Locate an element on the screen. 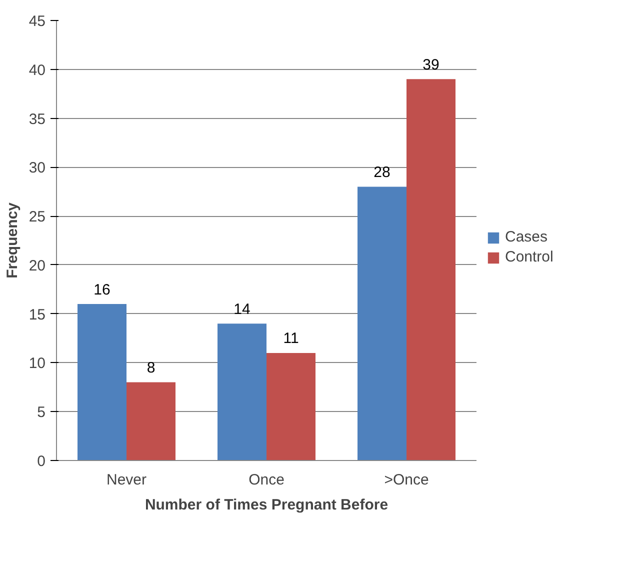 This screenshot has height=565, width=642. y-tick-label: 30 is located at coordinates (37, 168).